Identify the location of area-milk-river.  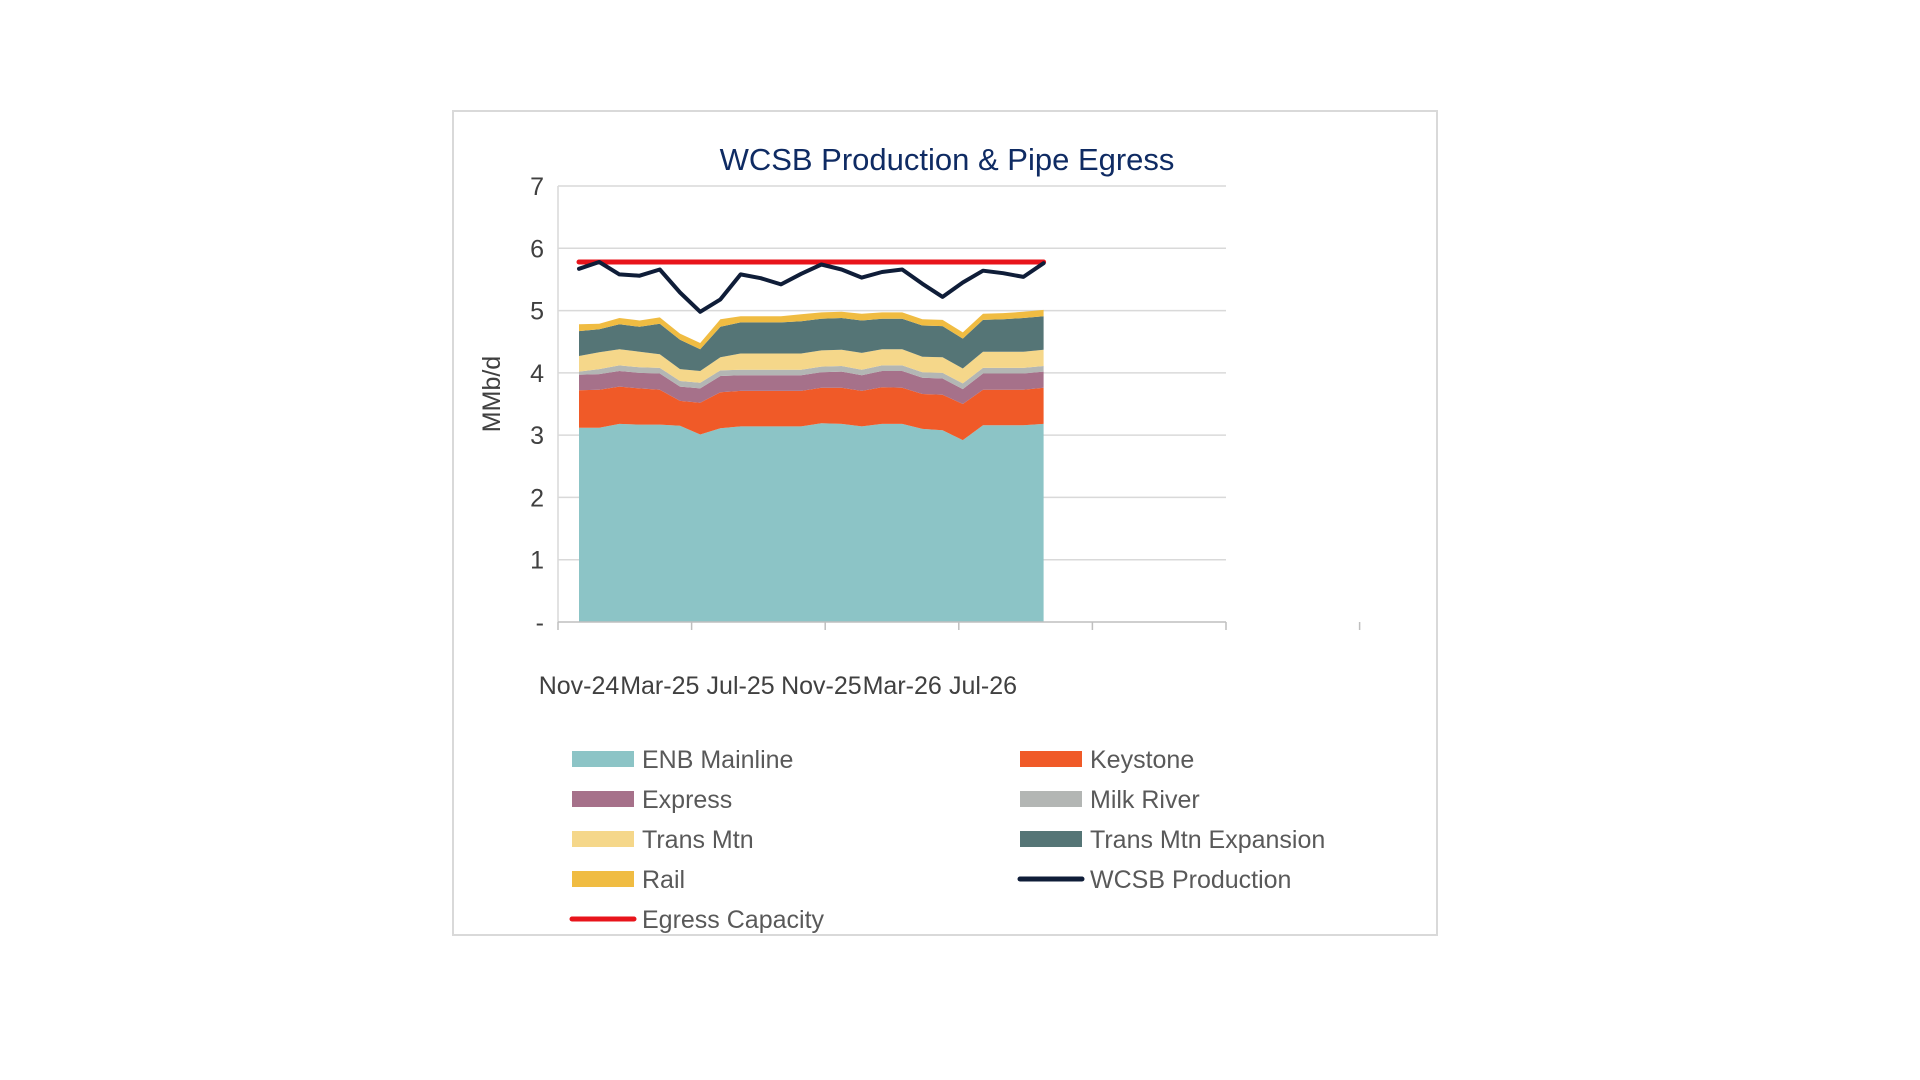
(811, 377).